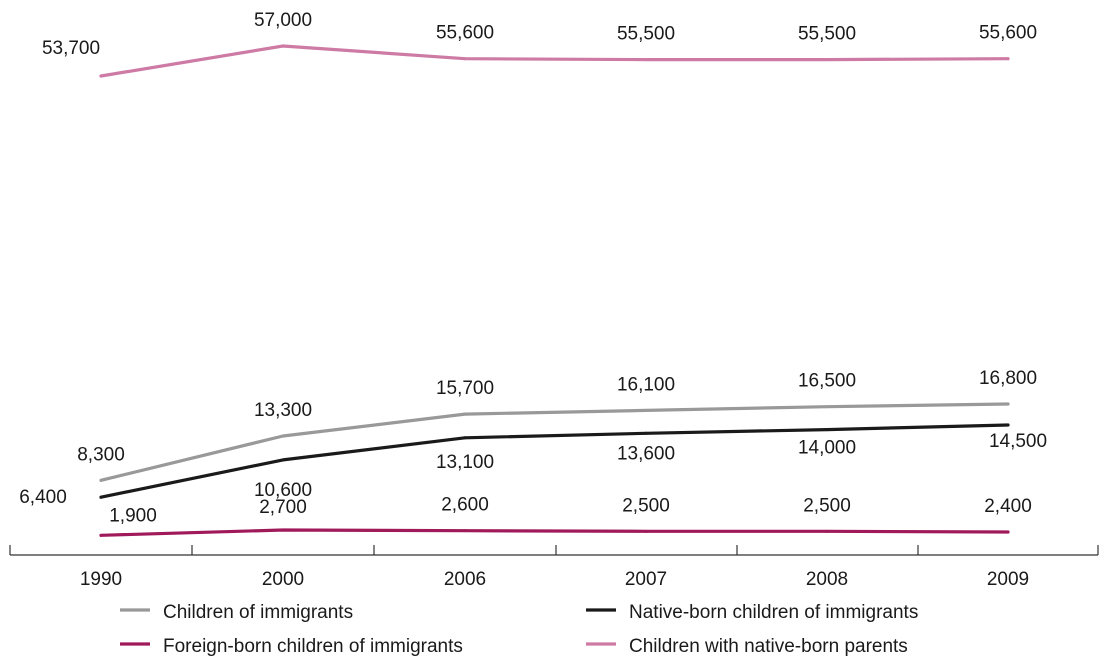 The height and width of the screenshot is (669, 1105). What do you see at coordinates (827, 407) in the screenshot?
I see `data-point-children-of-immigrants-2008` at bounding box center [827, 407].